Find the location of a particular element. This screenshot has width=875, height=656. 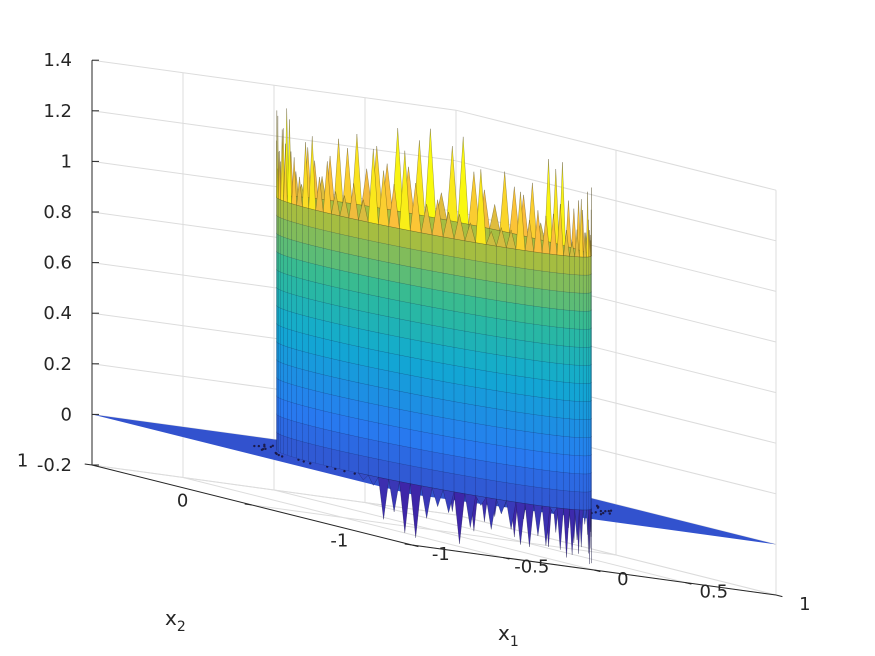

grid-line is located at coordinates (274, 490).